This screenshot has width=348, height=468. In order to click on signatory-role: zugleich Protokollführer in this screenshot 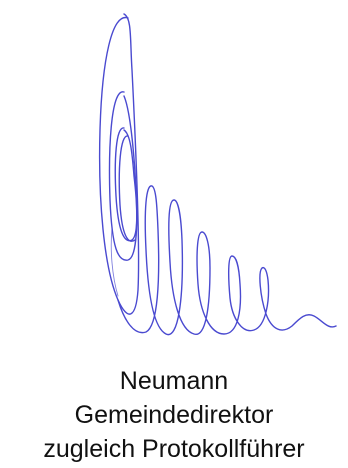, I will do `click(174, 449)`.